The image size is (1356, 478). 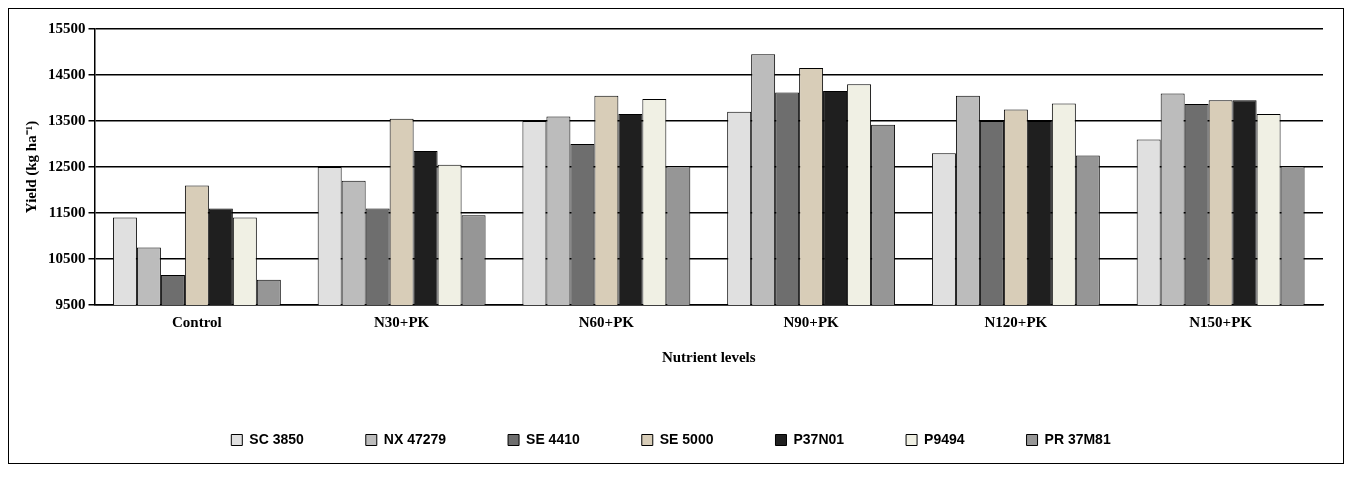 I want to click on x-tick-label: N150+PK, so click(x=1221, y=321).